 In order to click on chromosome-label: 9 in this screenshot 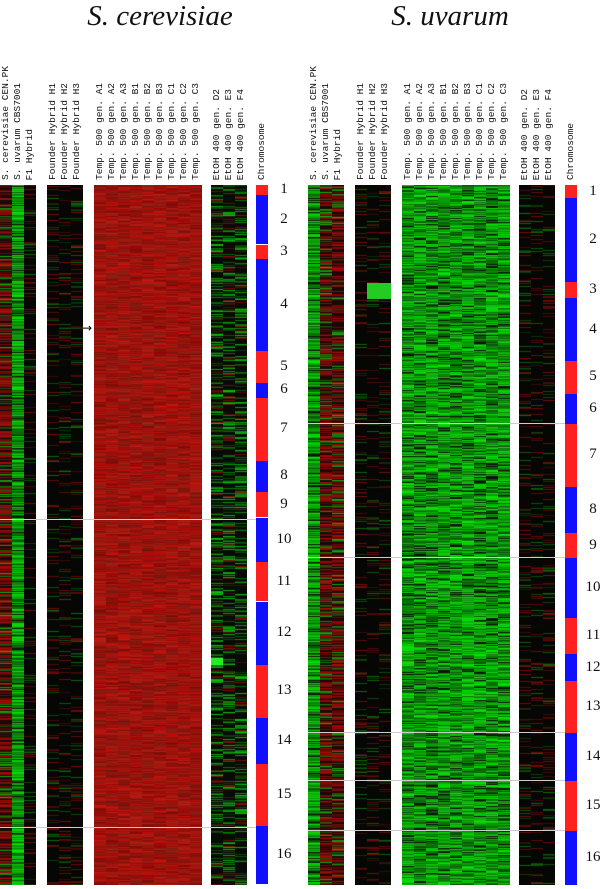, I will do `click(284, 503)`.